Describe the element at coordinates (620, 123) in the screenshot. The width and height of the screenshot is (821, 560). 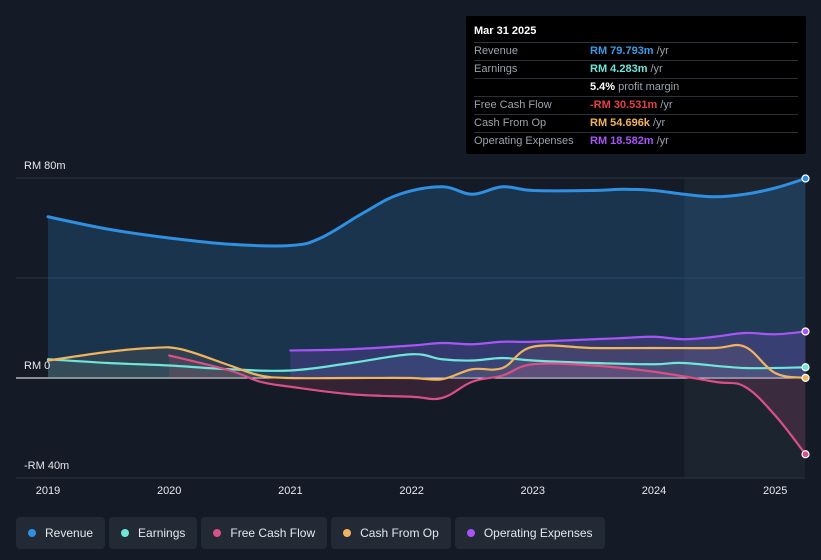
I see `tooltip-row-value: RM 54.696k` at that location.